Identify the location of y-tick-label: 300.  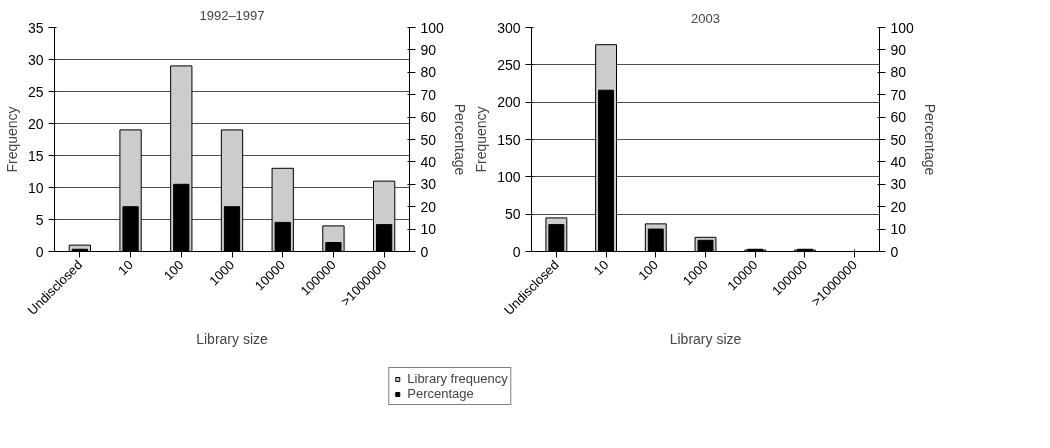
(509, 27).